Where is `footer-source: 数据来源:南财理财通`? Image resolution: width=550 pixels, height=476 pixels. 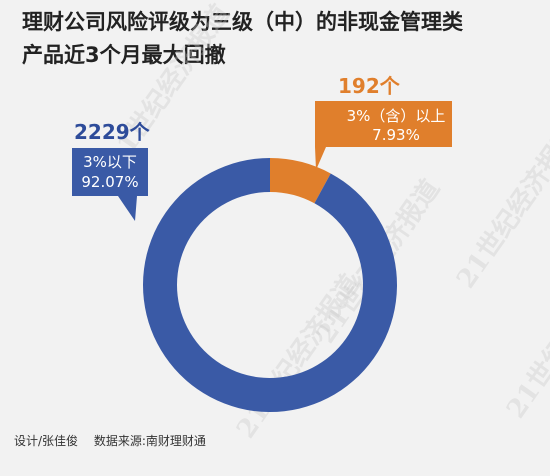
footer-source: 数据来源:南财理财通 is located at coordinates (149, 441).